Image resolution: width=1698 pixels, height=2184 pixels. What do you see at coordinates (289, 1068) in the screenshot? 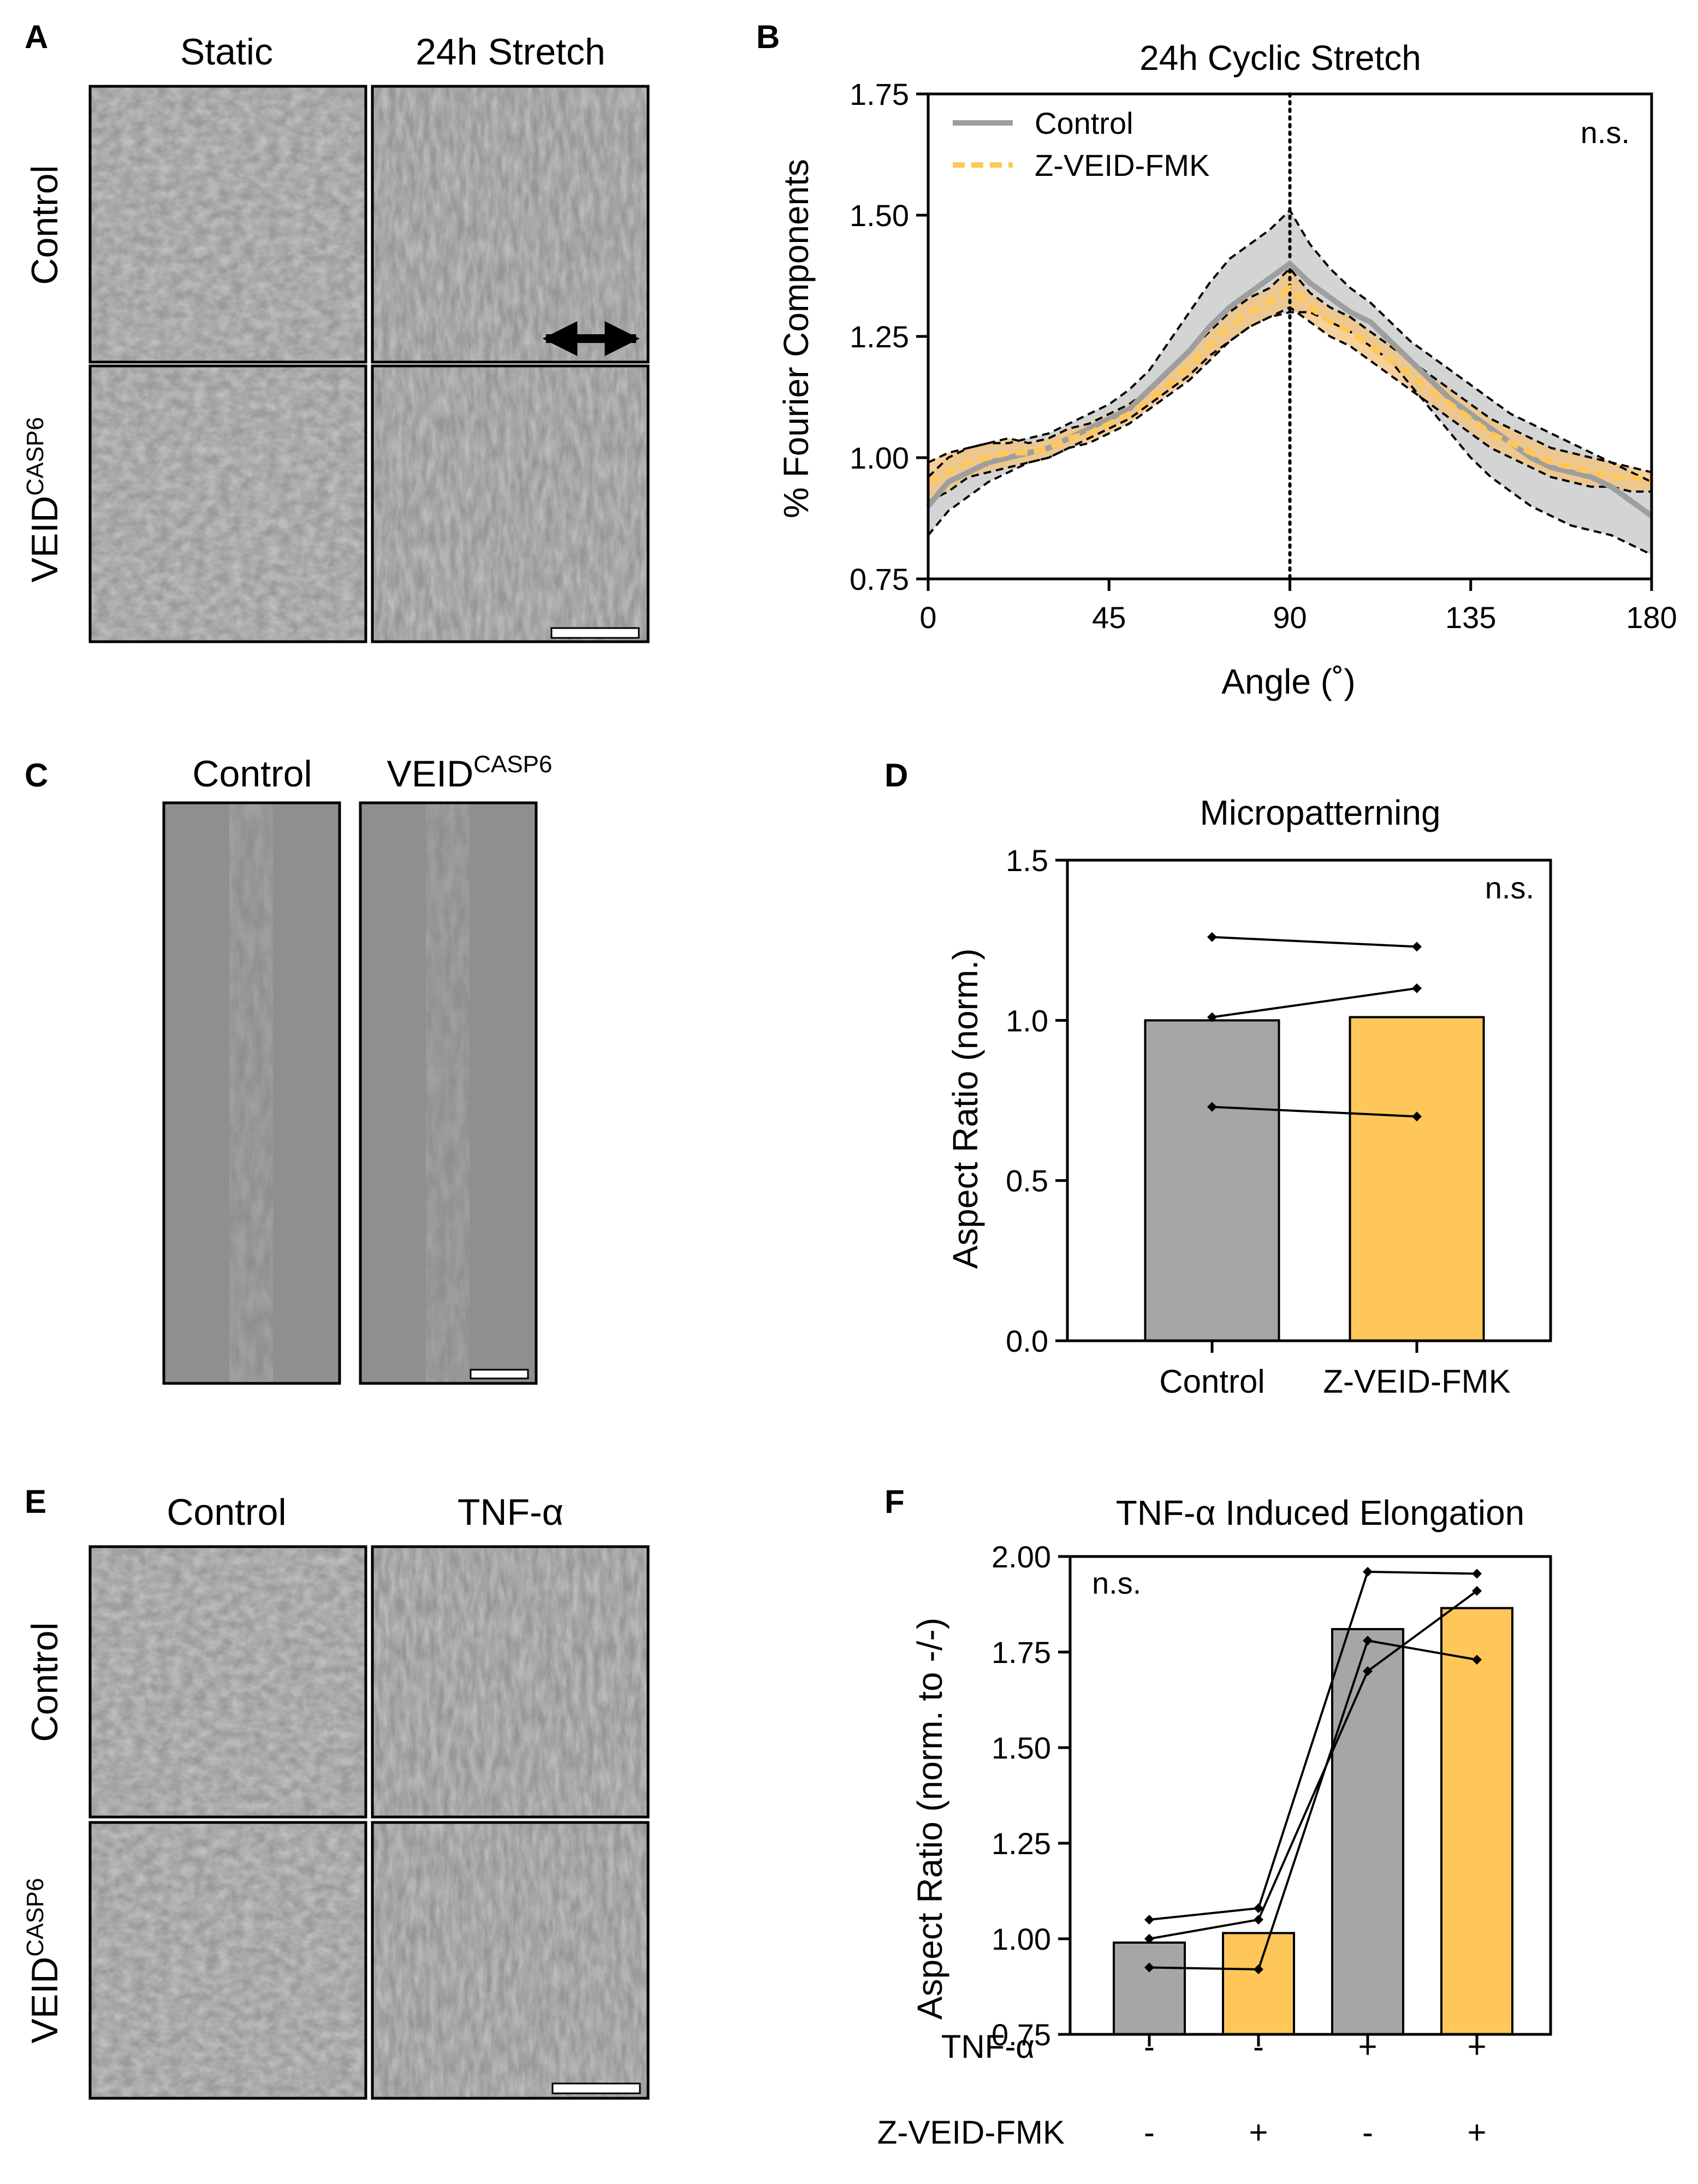
I see `panel-c: C Control VEIDCASP6` at bounding box center [289, 1068].